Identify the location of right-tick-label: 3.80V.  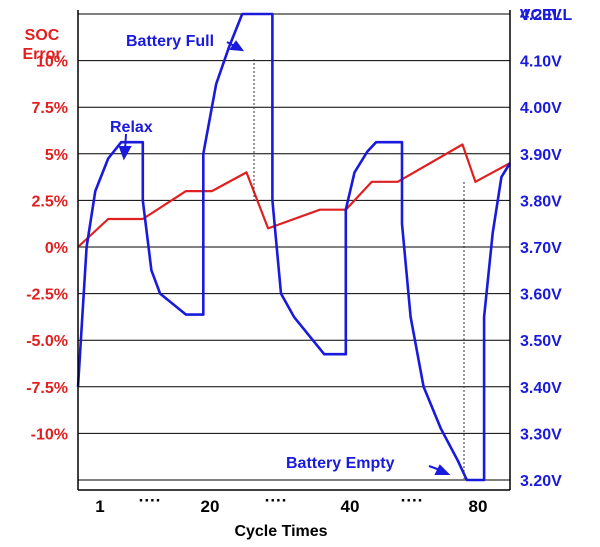
(541, 201).